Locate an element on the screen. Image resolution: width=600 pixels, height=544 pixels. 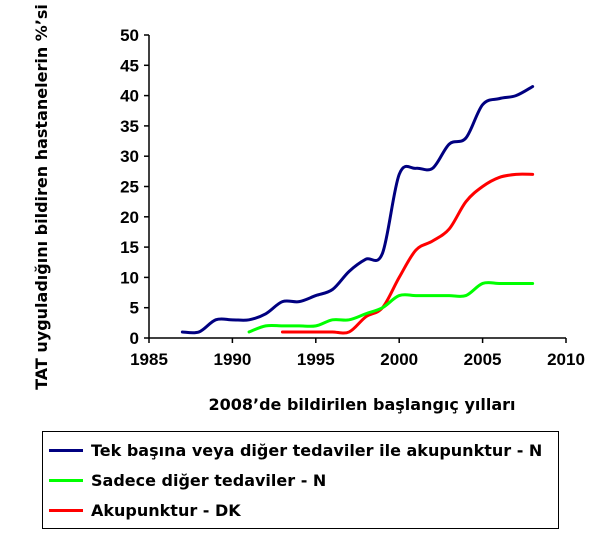
y-tick-label: 40 is located at coordinates (129, 96).